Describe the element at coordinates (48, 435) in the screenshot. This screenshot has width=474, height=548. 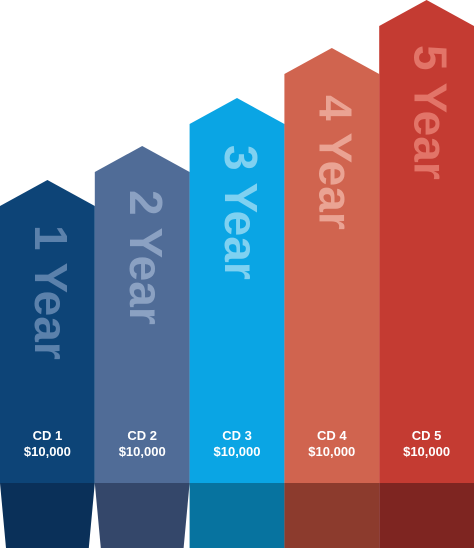
I see `cd-name: CD 1` at that location.